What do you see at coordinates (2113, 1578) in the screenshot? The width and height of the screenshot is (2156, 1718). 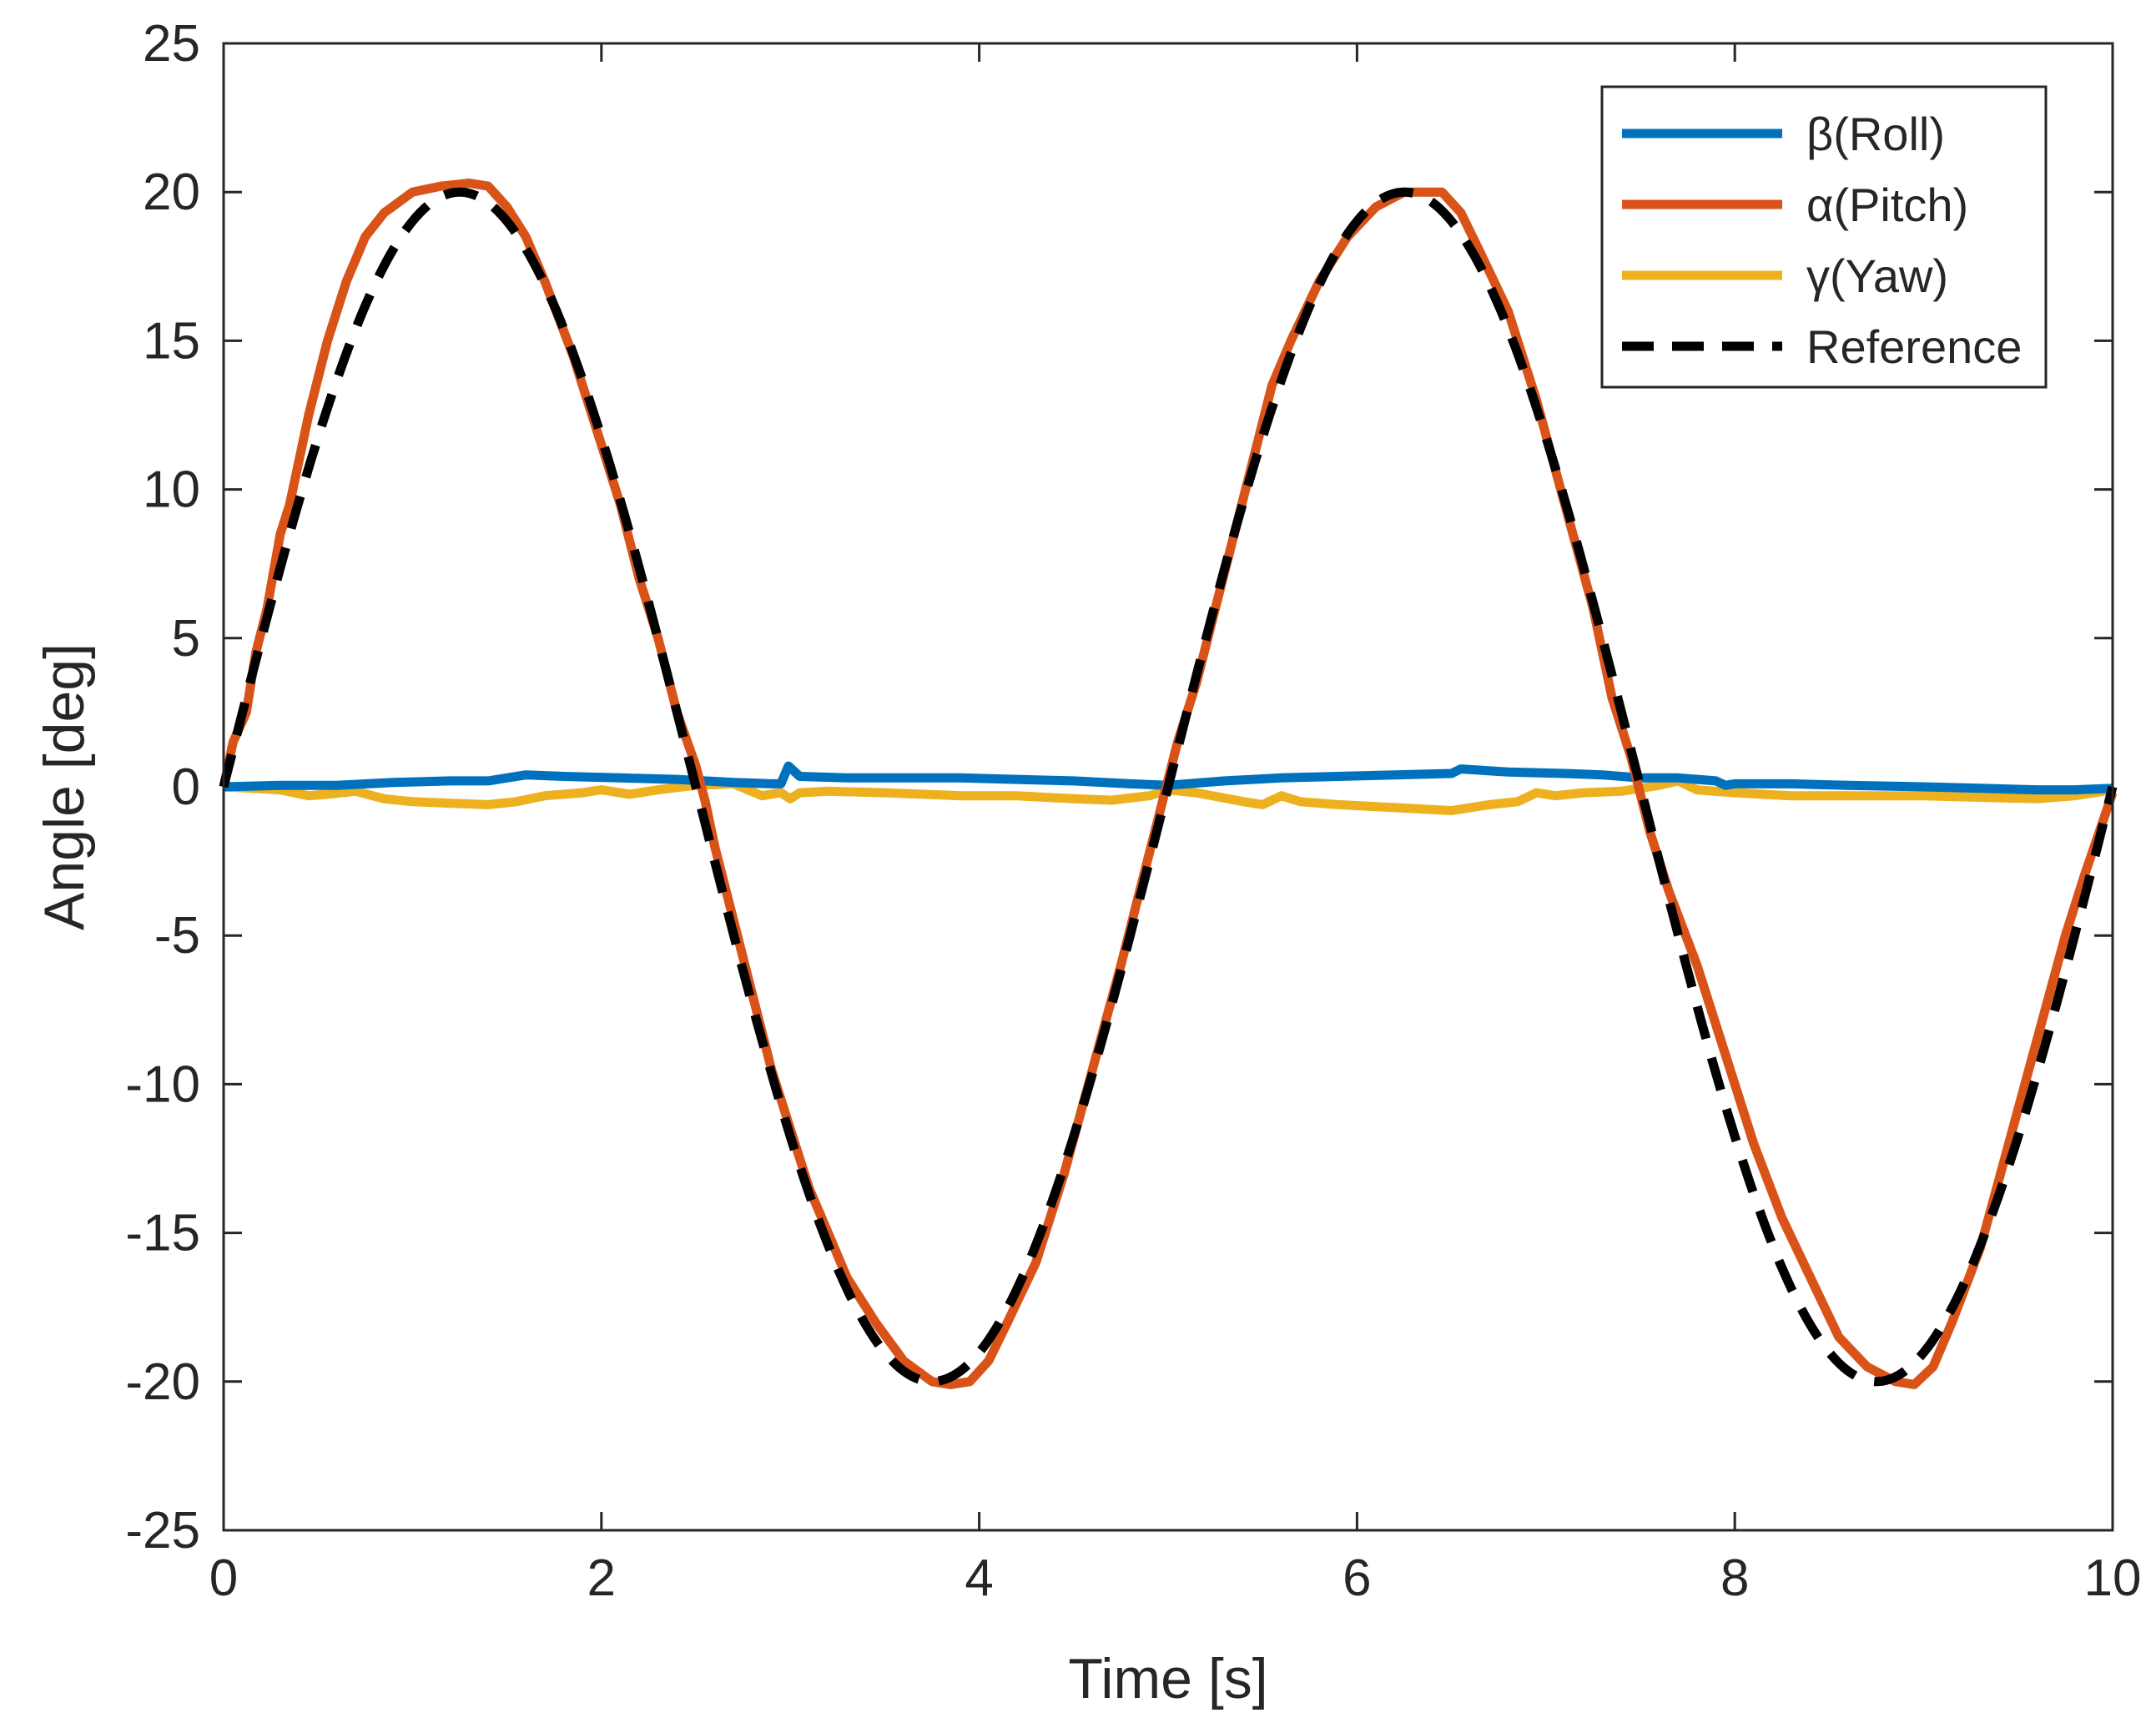 I see `x-tick-label: 10` at bounding box center [2113, 1578].